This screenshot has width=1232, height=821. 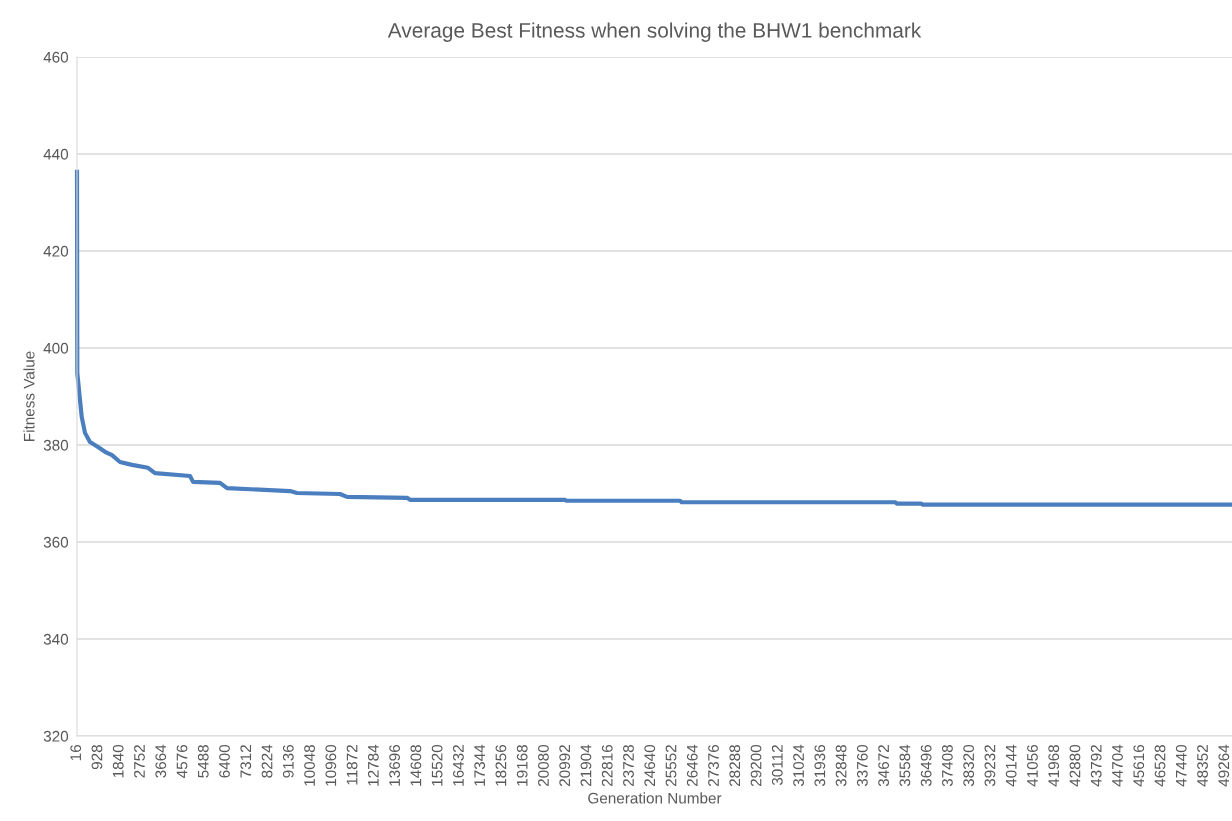 What do you see at coordinates (458, 765) in the screenshot?
I see `x-tick-label: 16432` at bounding box center [458, 765].